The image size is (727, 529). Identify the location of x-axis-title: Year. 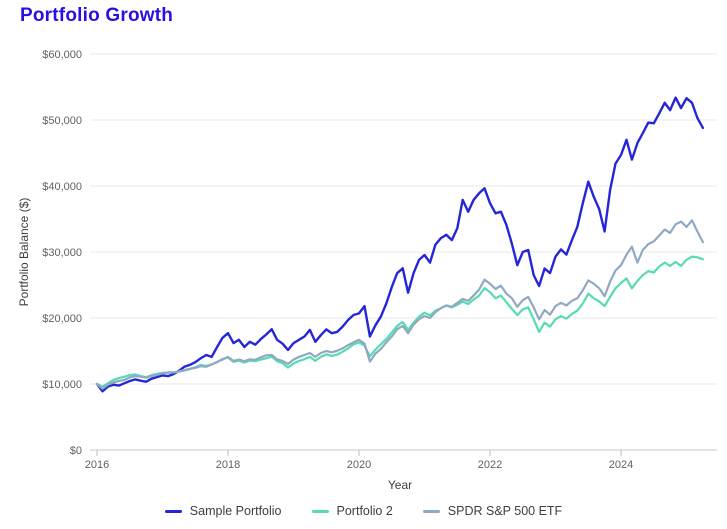
(400, 485).